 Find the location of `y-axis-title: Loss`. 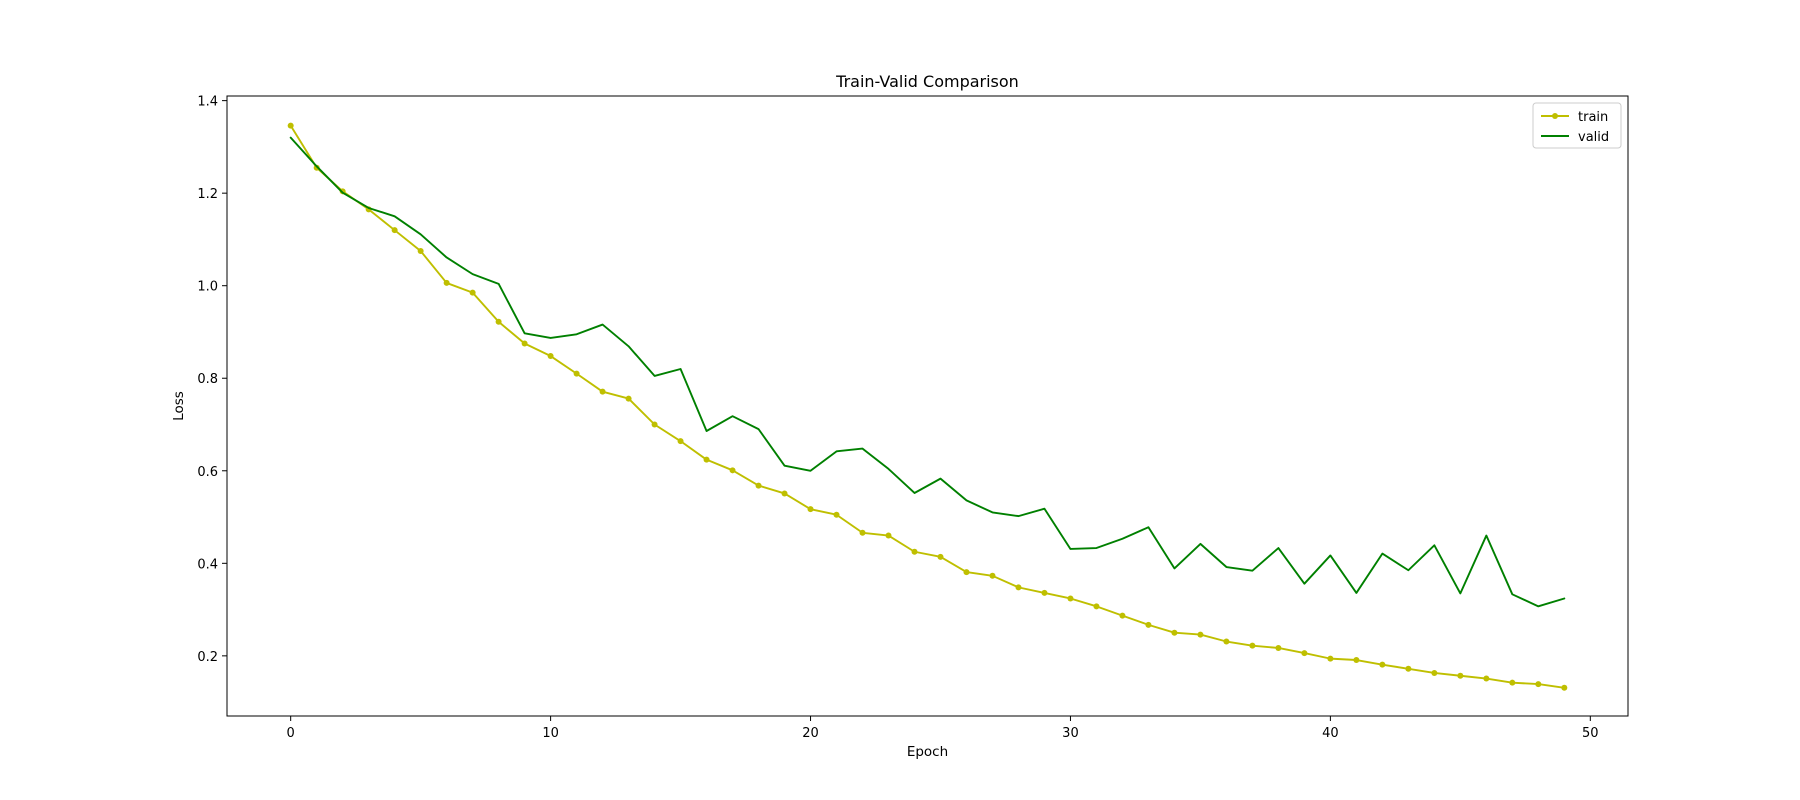

y-axis-title: Loss is located at coordinates (179, 406).